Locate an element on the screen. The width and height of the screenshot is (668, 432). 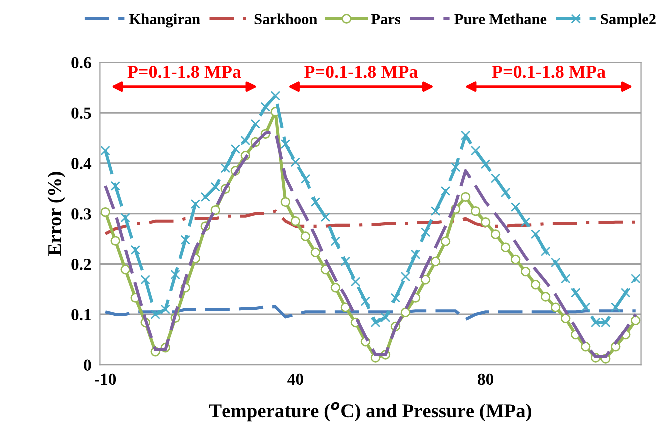
y-tick-label: 0.1 is located at coordinates (82, 315).